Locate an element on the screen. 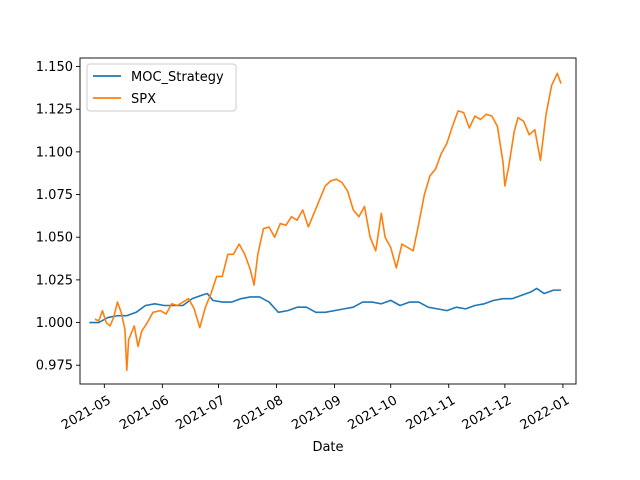 Image resolution: width=640 pixels, height=480 pixels. y-tick-label: 1.025 is located at coordinates (54, 280).